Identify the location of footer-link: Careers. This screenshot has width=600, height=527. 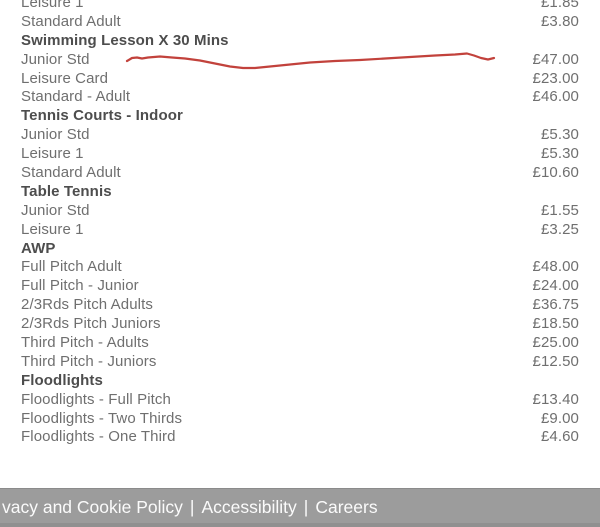
(346, 507).